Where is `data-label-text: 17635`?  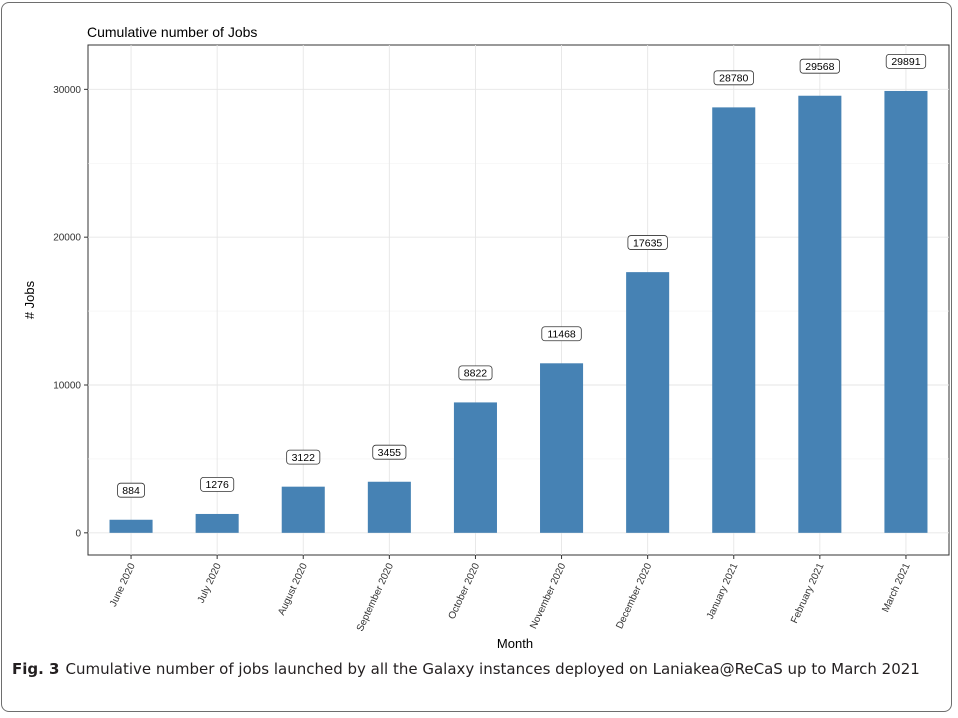 data-label-text: 17635 is located at coordinates (647, 243).